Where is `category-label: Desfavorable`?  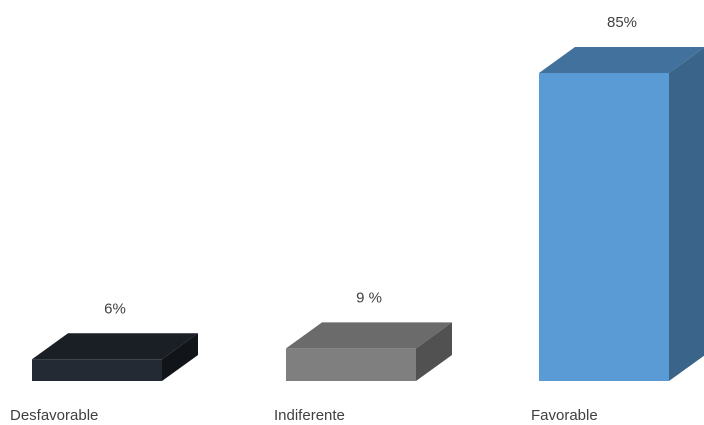 category-label: Desfavorable is located at coordinates (54, 415).